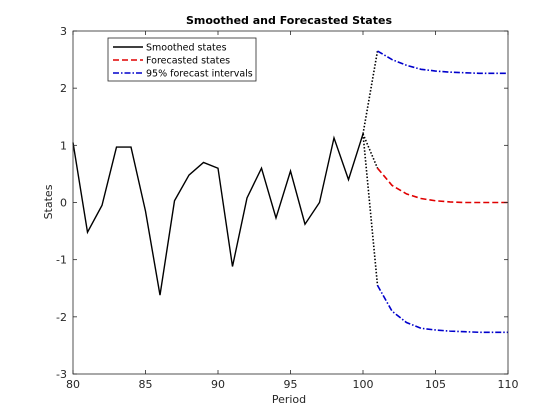 This screenshot has height=420, width=560. What do you see at coordinates (63, 88) in the screenshot?
I see `y-tick-label: 2` at bounding box center [63, 88].